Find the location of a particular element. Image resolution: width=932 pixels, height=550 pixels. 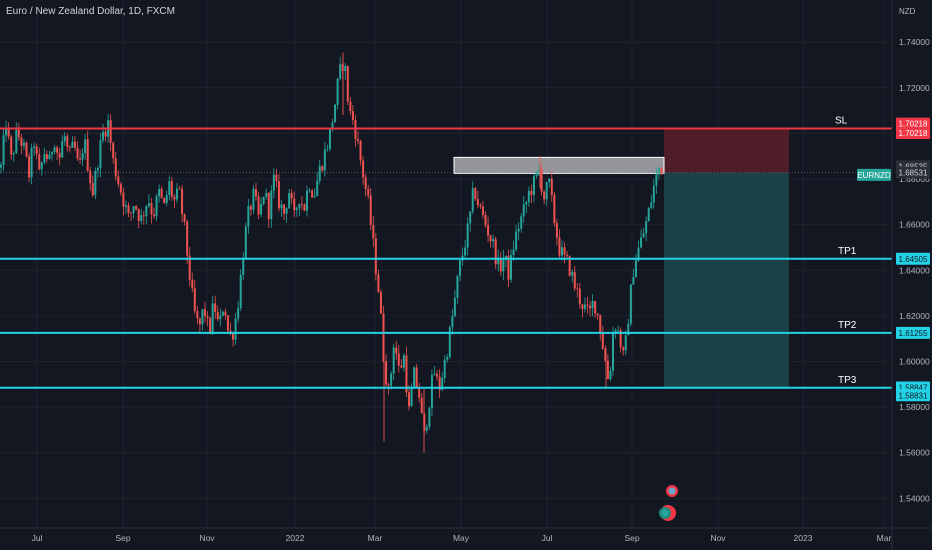

price-tag-target: 1.61255 is located at coordinates (913, 332).